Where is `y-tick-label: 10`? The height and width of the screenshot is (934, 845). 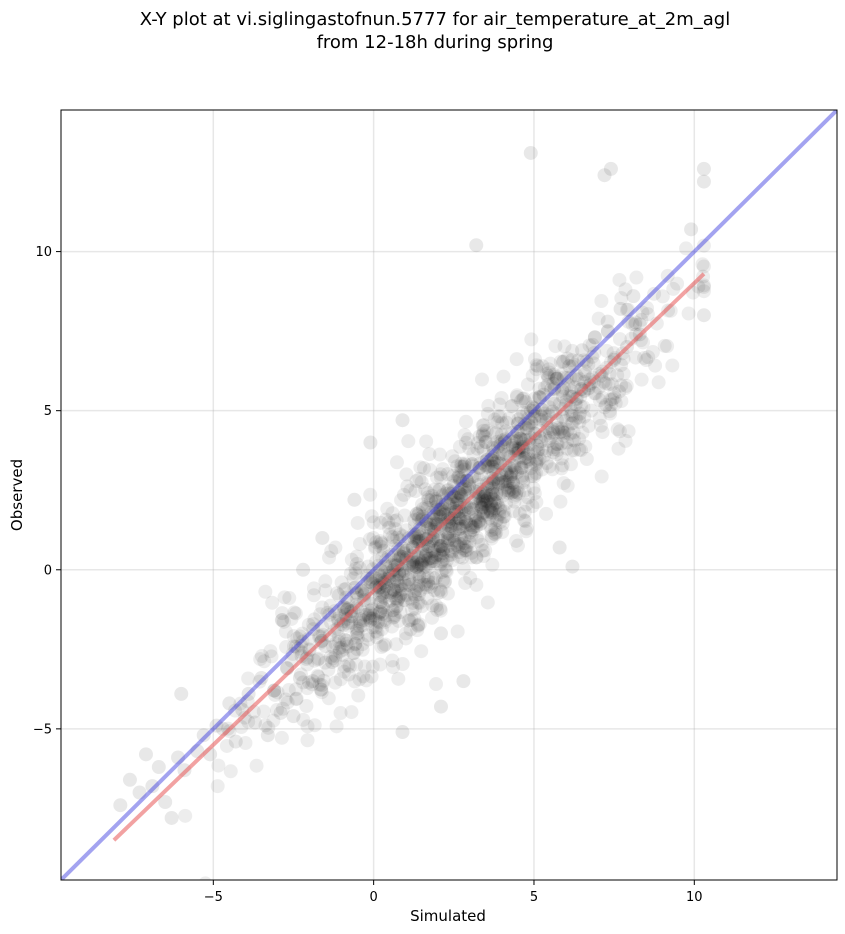
y-tick-label: 10 is located at coordinates (43, 252).